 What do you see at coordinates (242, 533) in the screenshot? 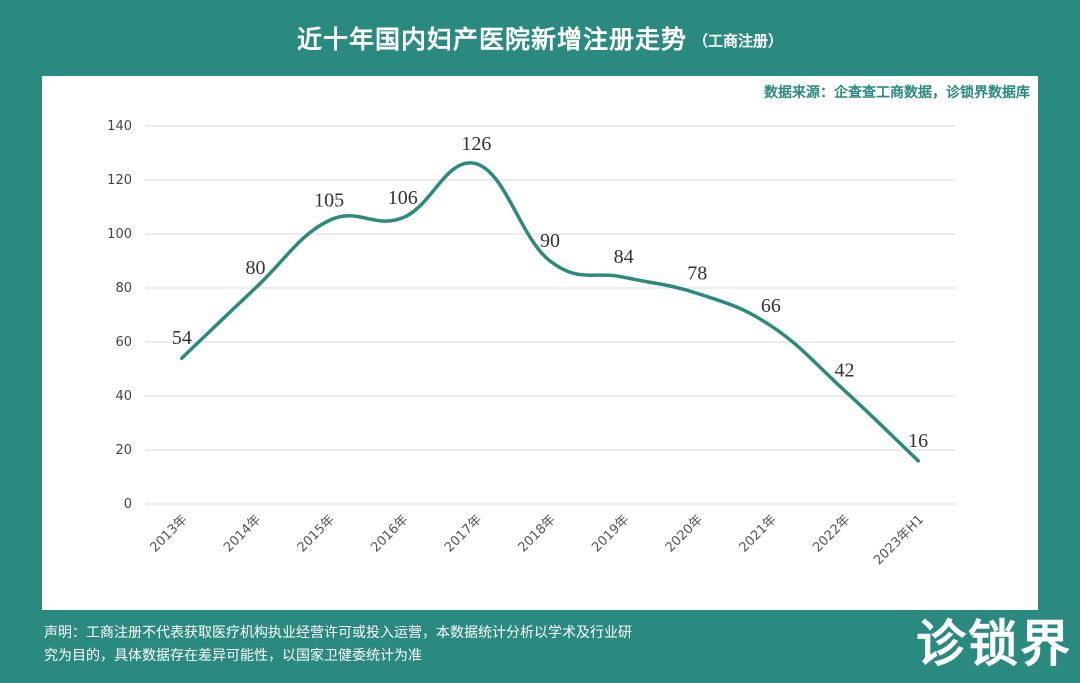
I see `x-tick-label: 2014年` at bounding box center [242, 533].